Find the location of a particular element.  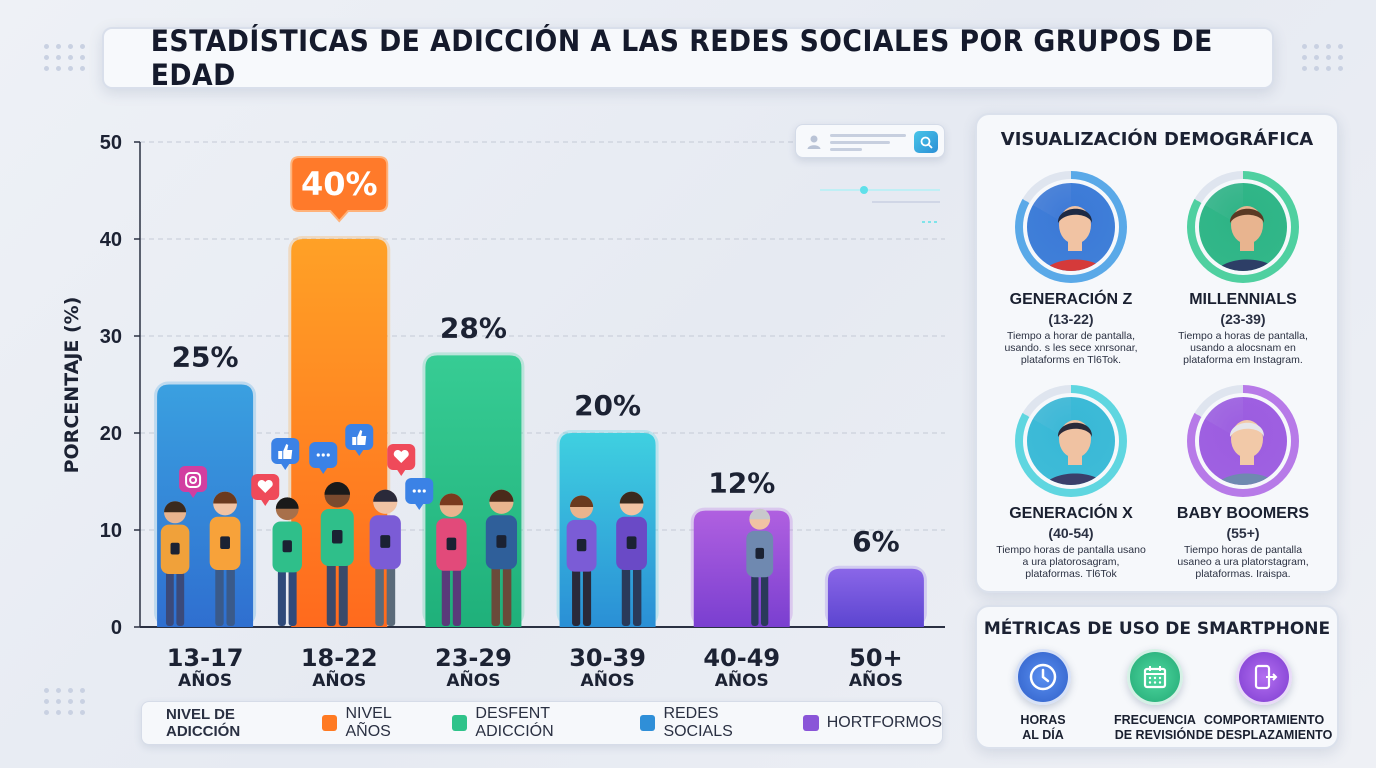

metric-item: COMPORTAMIENTO DE DESPLAZAMIENTO is located at coordinates (1264, 696).